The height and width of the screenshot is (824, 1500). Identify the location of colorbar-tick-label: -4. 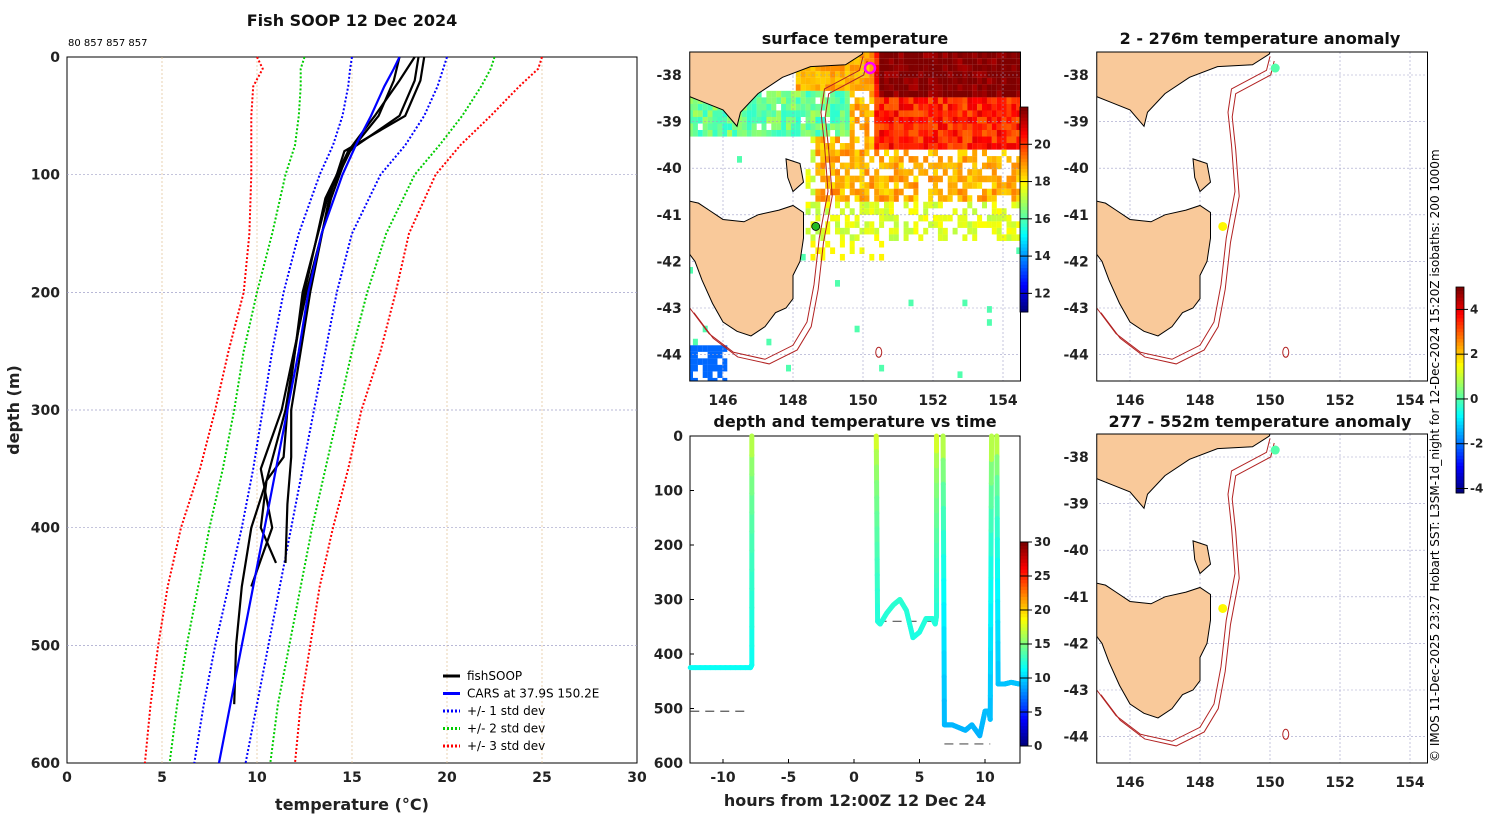
(1476, 489).